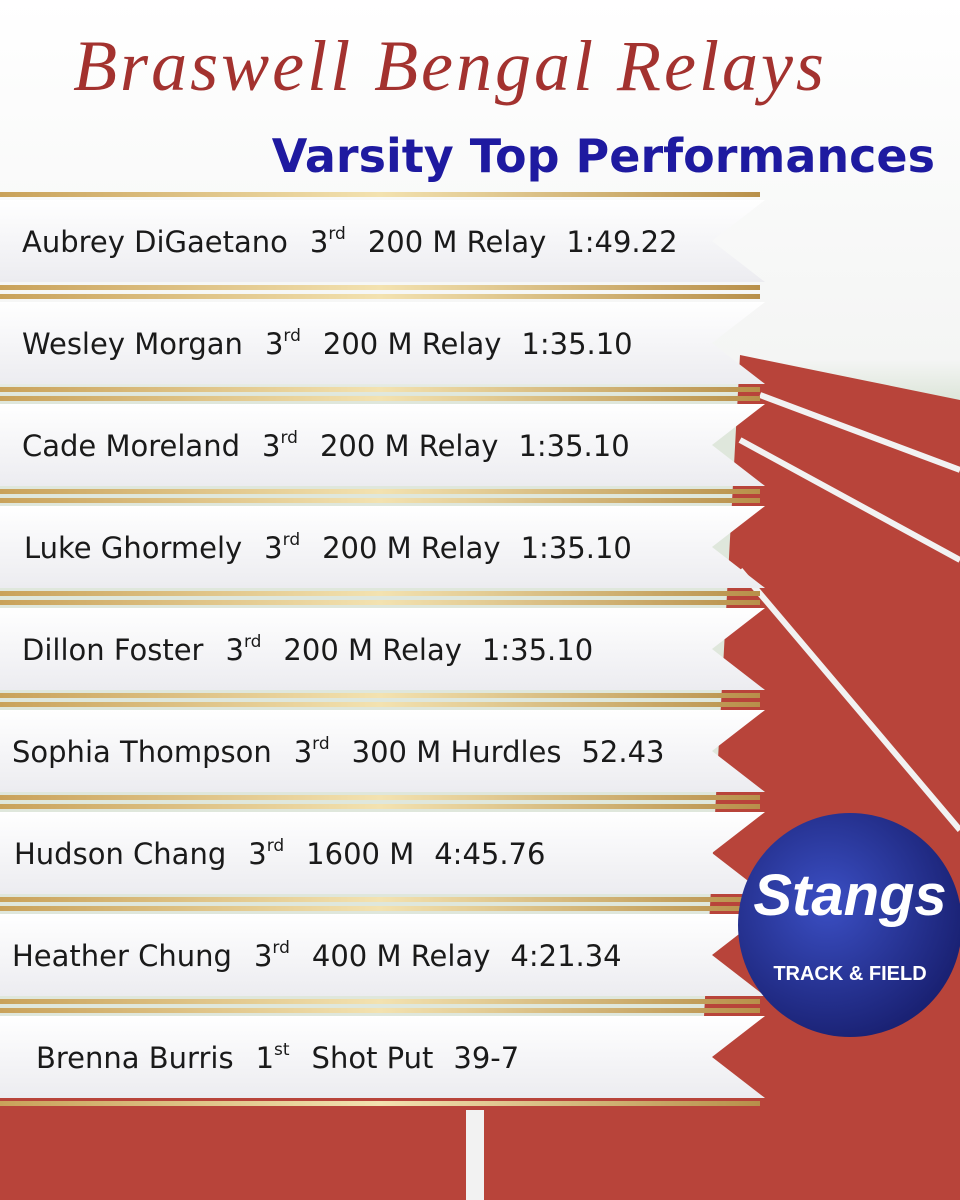  I want to click on entry-result: 4:21.34, so click(565, 956).